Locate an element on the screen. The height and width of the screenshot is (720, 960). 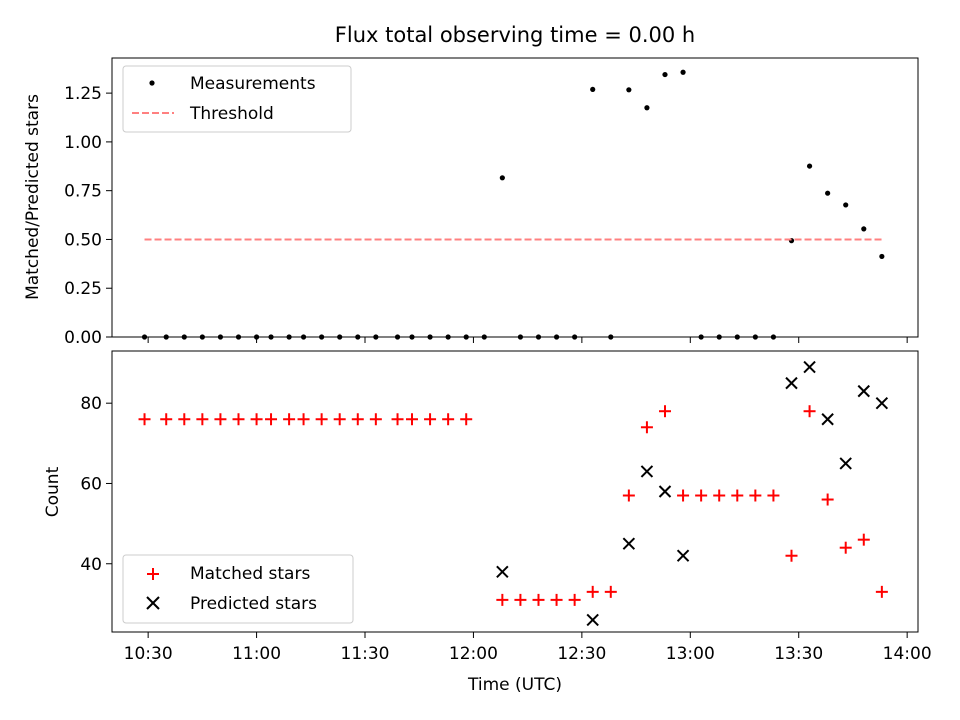
top-x-ticks is located at coordinates (527, 340).